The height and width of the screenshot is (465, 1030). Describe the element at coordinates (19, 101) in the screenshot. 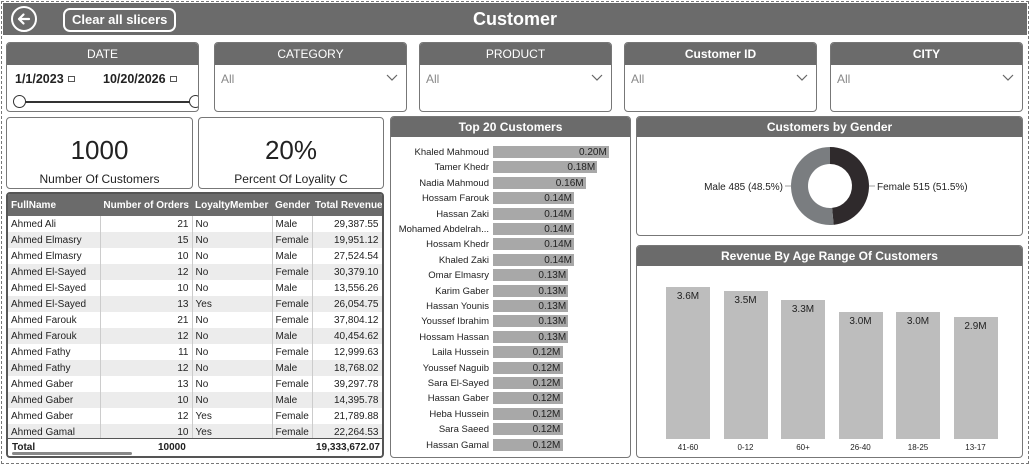

I see `date-range-start-handle` at that location.